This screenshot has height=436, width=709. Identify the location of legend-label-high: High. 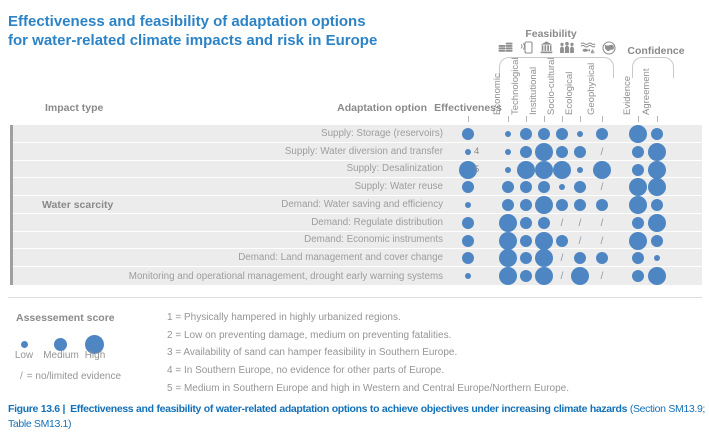
(95, 355).